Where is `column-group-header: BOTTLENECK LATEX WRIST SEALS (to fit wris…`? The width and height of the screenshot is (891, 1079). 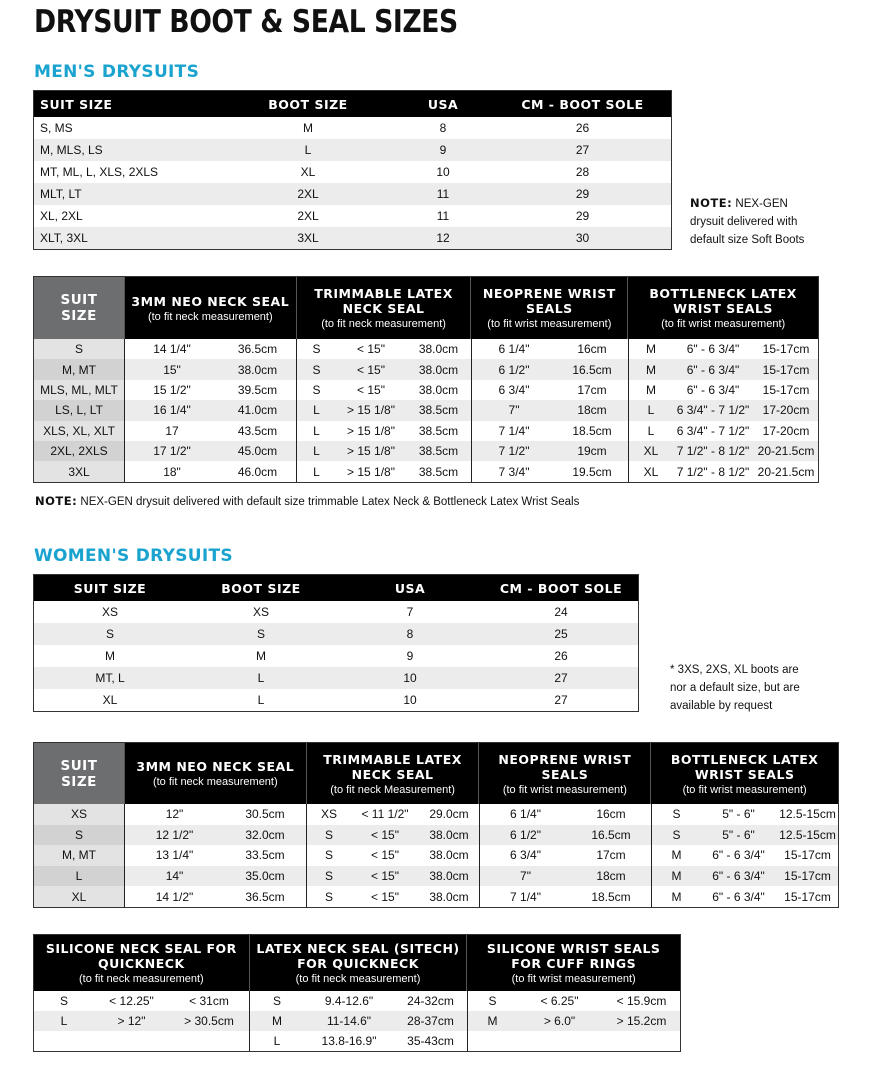
column-group-header: BOTTLENECK LATEX WRIST SEALS (to fit wris… is located at coordinates (744, 773).